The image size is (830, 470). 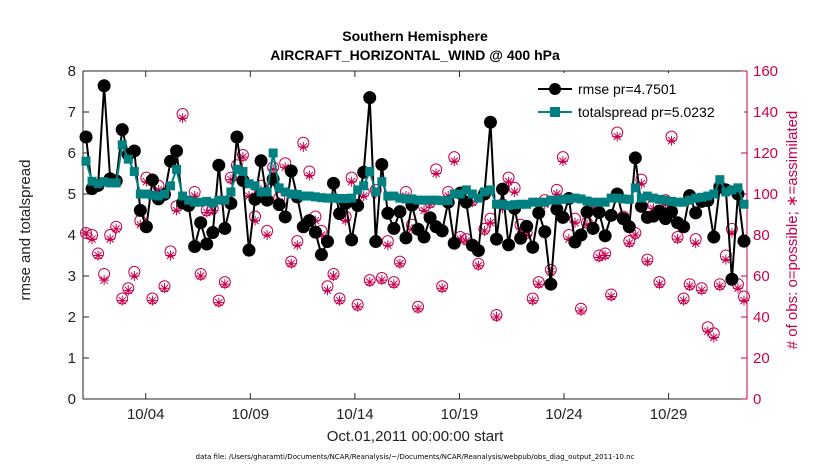 I want to click on legend-totalspread-label: totalspread pr=5.0232, so click(x=646, y=112).